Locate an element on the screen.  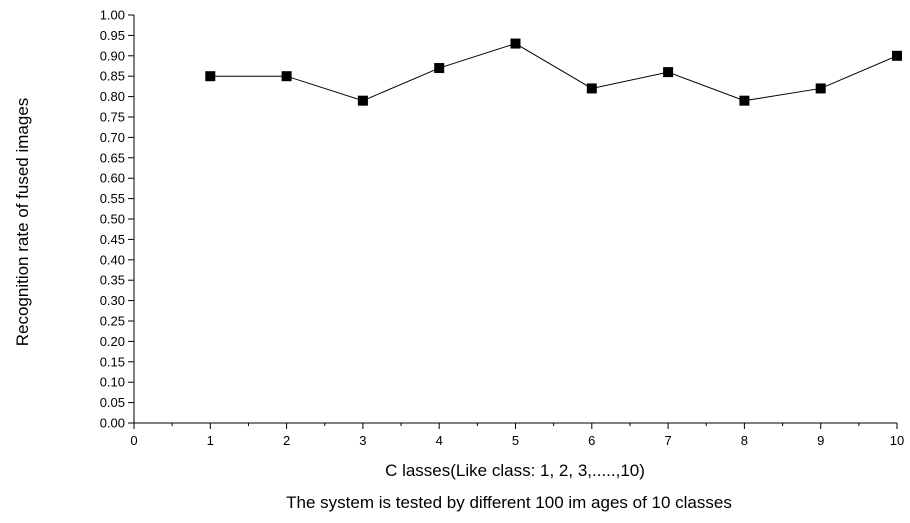
x-ticks: 0 1 2 3 4 5 6 7 8 9 10 is located at coordinates (517, 435).